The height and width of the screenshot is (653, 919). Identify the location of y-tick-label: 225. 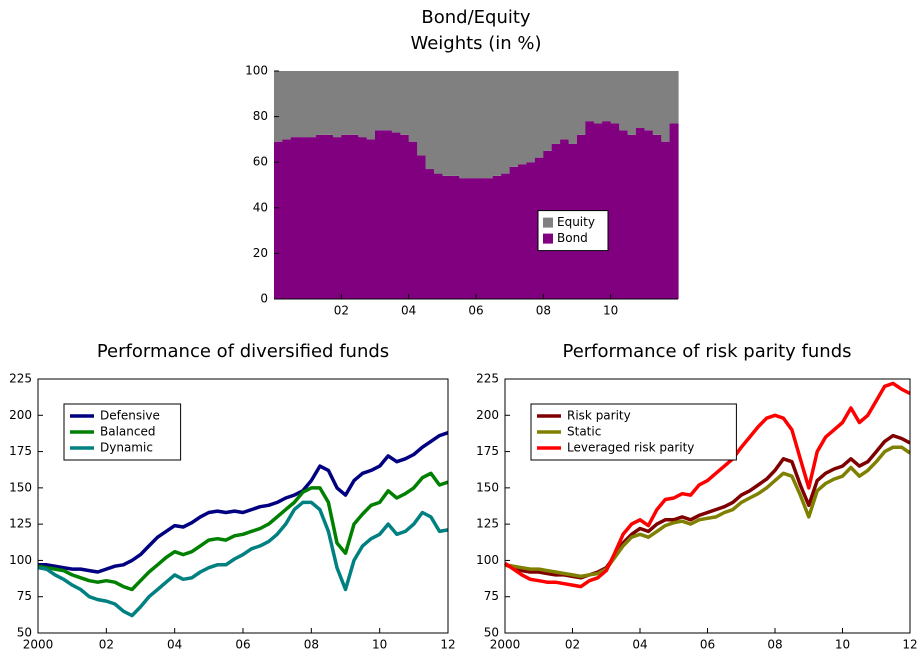
(487, 379).